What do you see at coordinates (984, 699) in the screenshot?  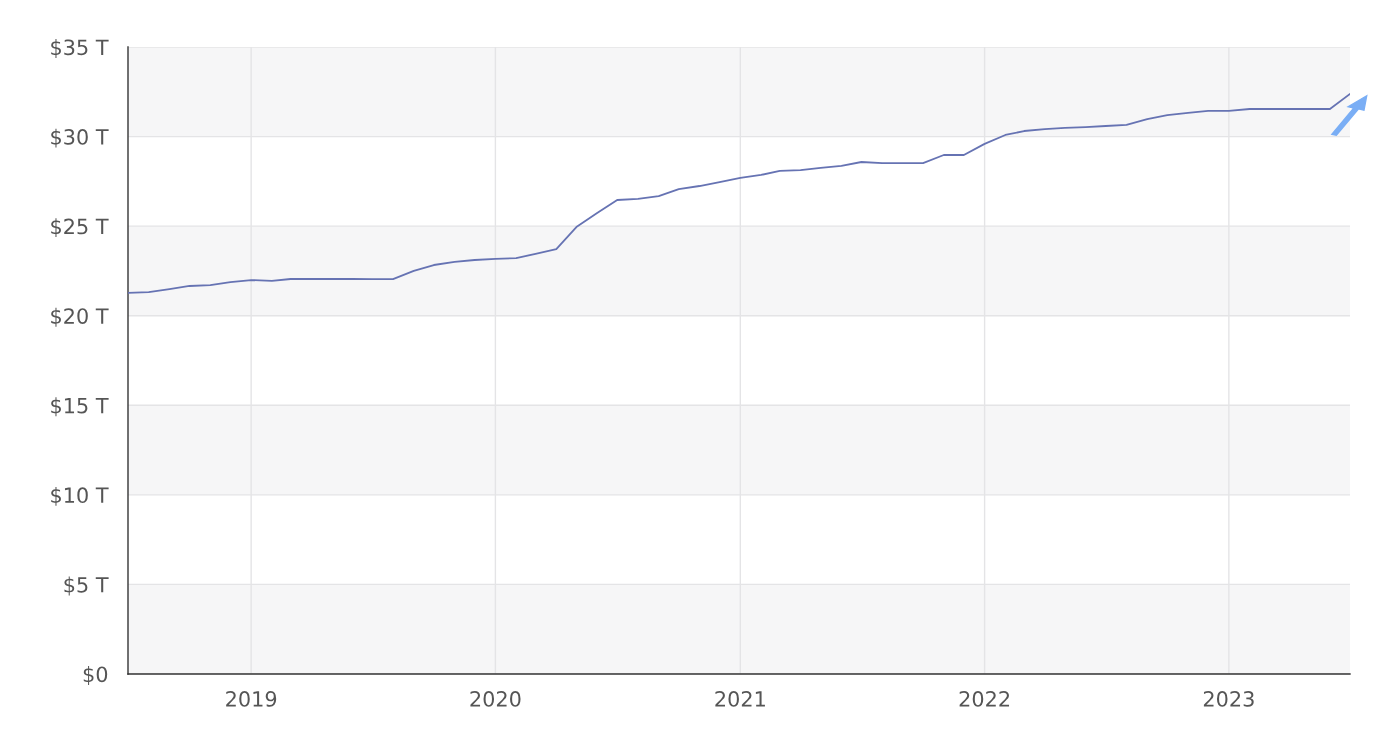 I see `x-tick-label: 2022` at bounding box center [984, 699].